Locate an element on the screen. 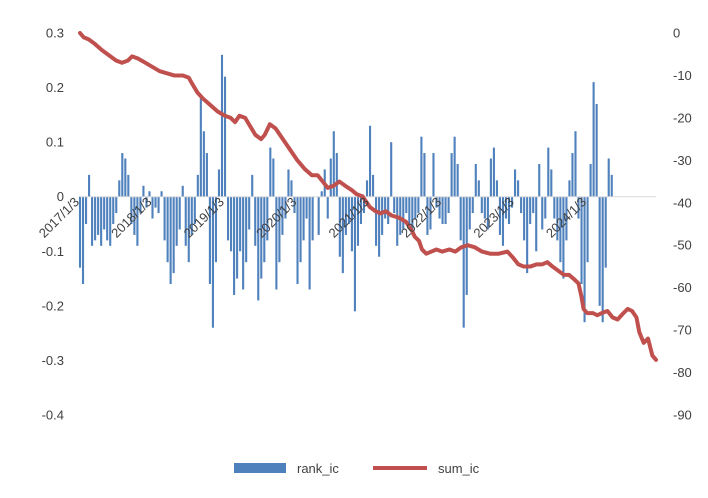 This screenshot has width=708, height=498. left-tick-label: 0.2 is located at coordinates (55, 87).